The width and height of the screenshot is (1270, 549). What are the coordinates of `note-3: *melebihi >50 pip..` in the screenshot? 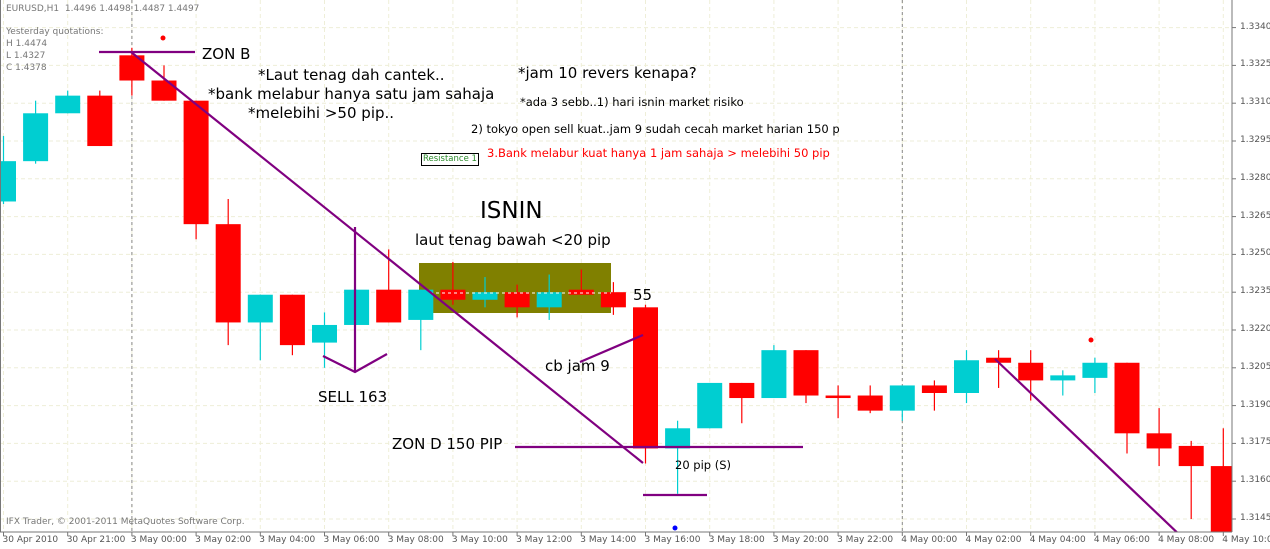 It's located at (321, 113).